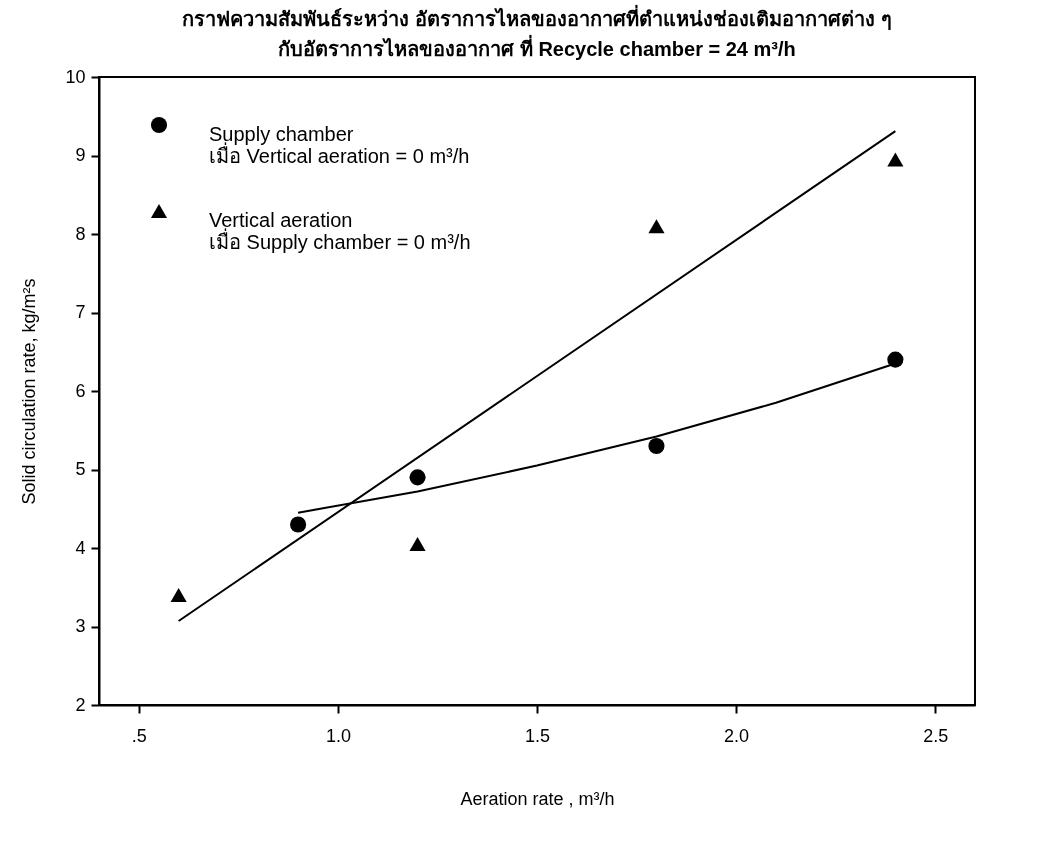 This screenshot has height=865, width=1046. I want to click on y-axis-title: Solid circulation rate, kg/m²s, so click(29, 391).